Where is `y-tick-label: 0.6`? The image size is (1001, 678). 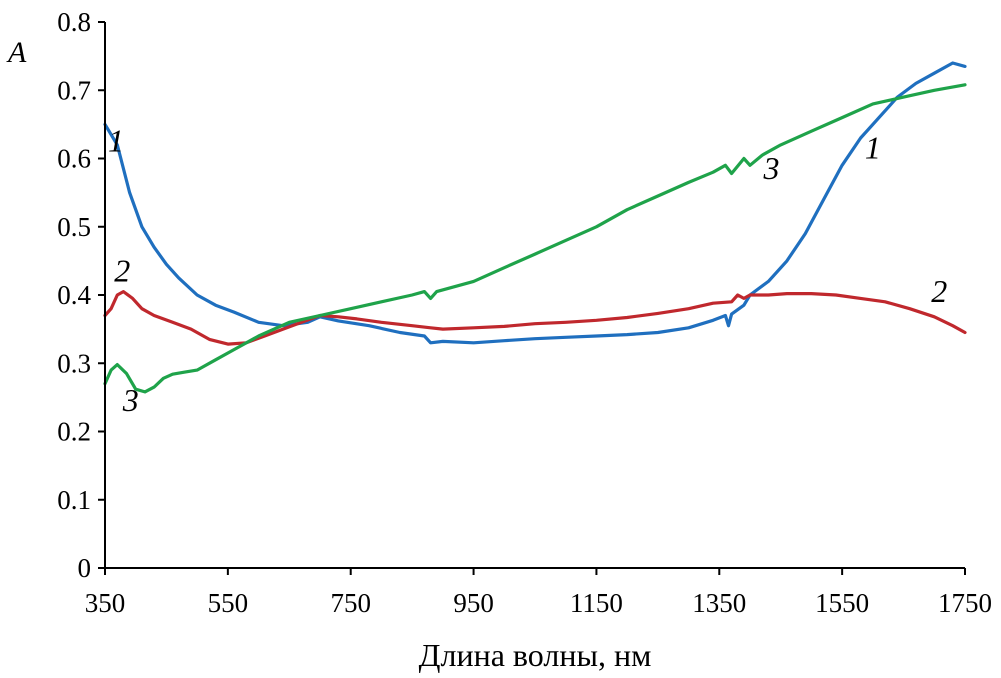 y-tick-label: 0.6 is located at coordinates (74, 159).